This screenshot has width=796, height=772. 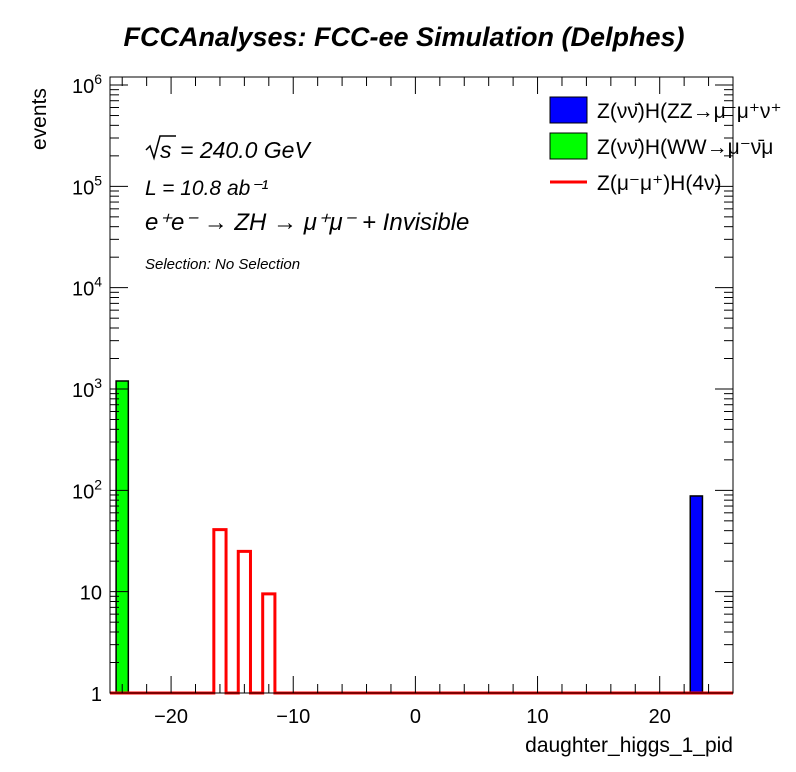 What do you see at coordinates (307, 222) in the screenshot?
I see `process-annotation: e⁺e⁻ → ZH → μ⁺μ⁻ + Invisible` at bounding box center [307, 222].